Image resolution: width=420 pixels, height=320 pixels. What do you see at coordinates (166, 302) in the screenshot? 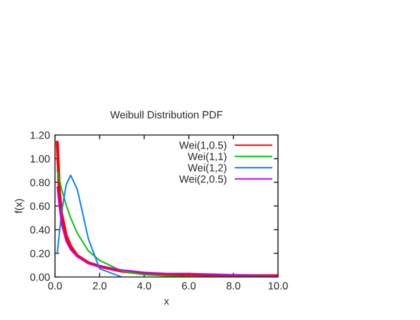
I see `x-axis-title: x` at bounding box center [166, 302].